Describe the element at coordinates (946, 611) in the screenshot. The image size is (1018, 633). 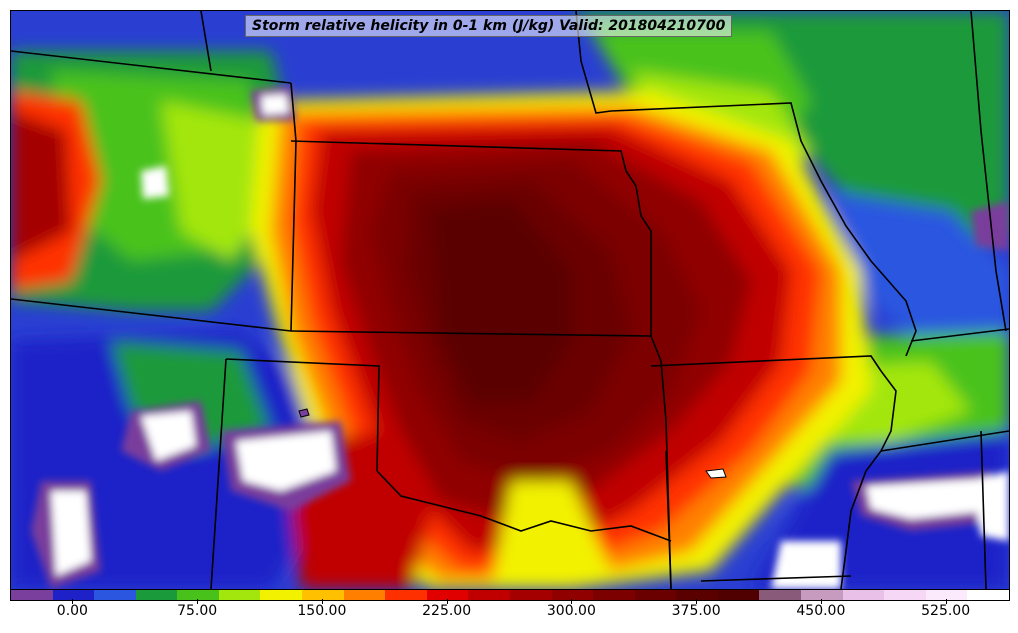
I see `colorbar-tick-label: 525.00` at that location.